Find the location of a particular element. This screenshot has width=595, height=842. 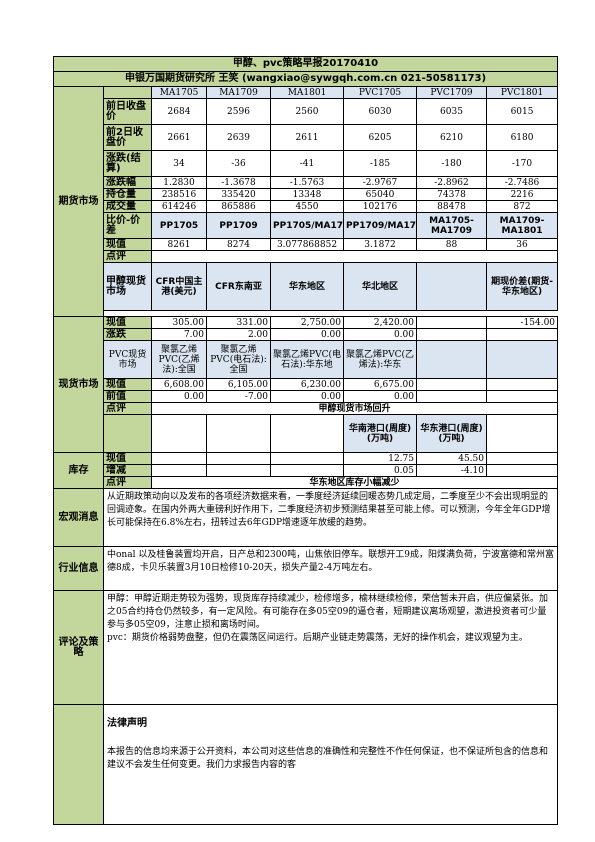

spot-cell: 331.00 is located at coordinates (238, 322).